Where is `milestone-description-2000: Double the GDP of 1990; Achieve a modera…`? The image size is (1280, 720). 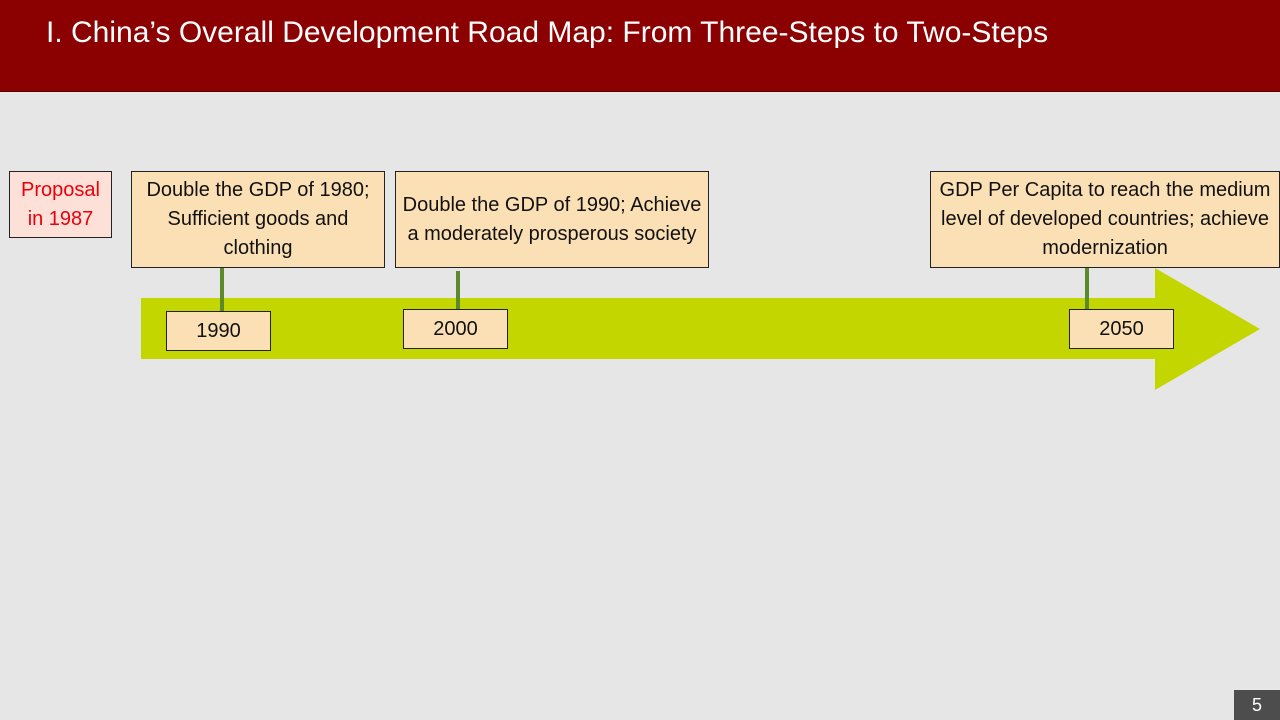 milestone-description-2000: Double the GDP of 1990; Achieve a modera… is located at coordinates (552, 219).